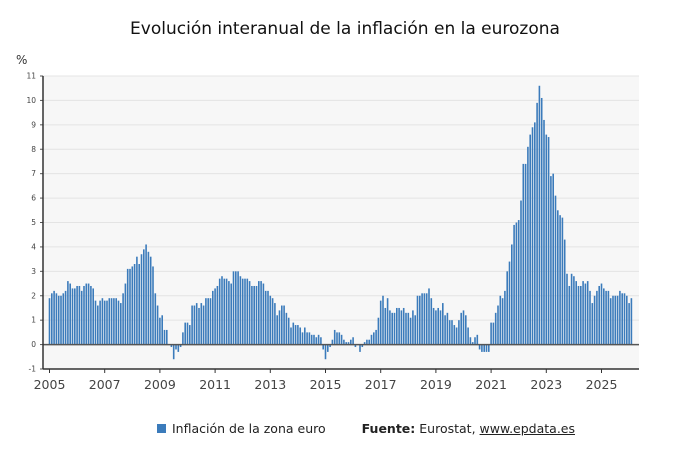  Describe the element at coordinates (33, 320) in the screenshot. I see `y-tick-label: 1` at that location.